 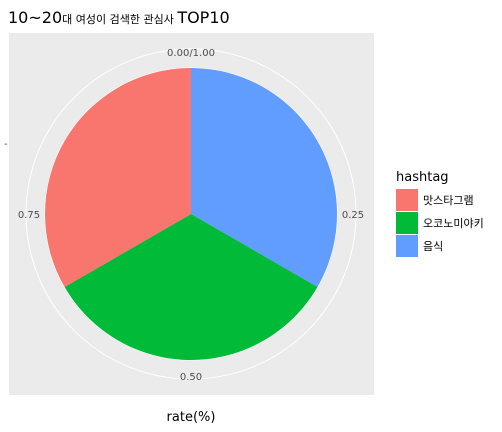 I want to click on legend-label: 음식, so click(x=433, y=246).